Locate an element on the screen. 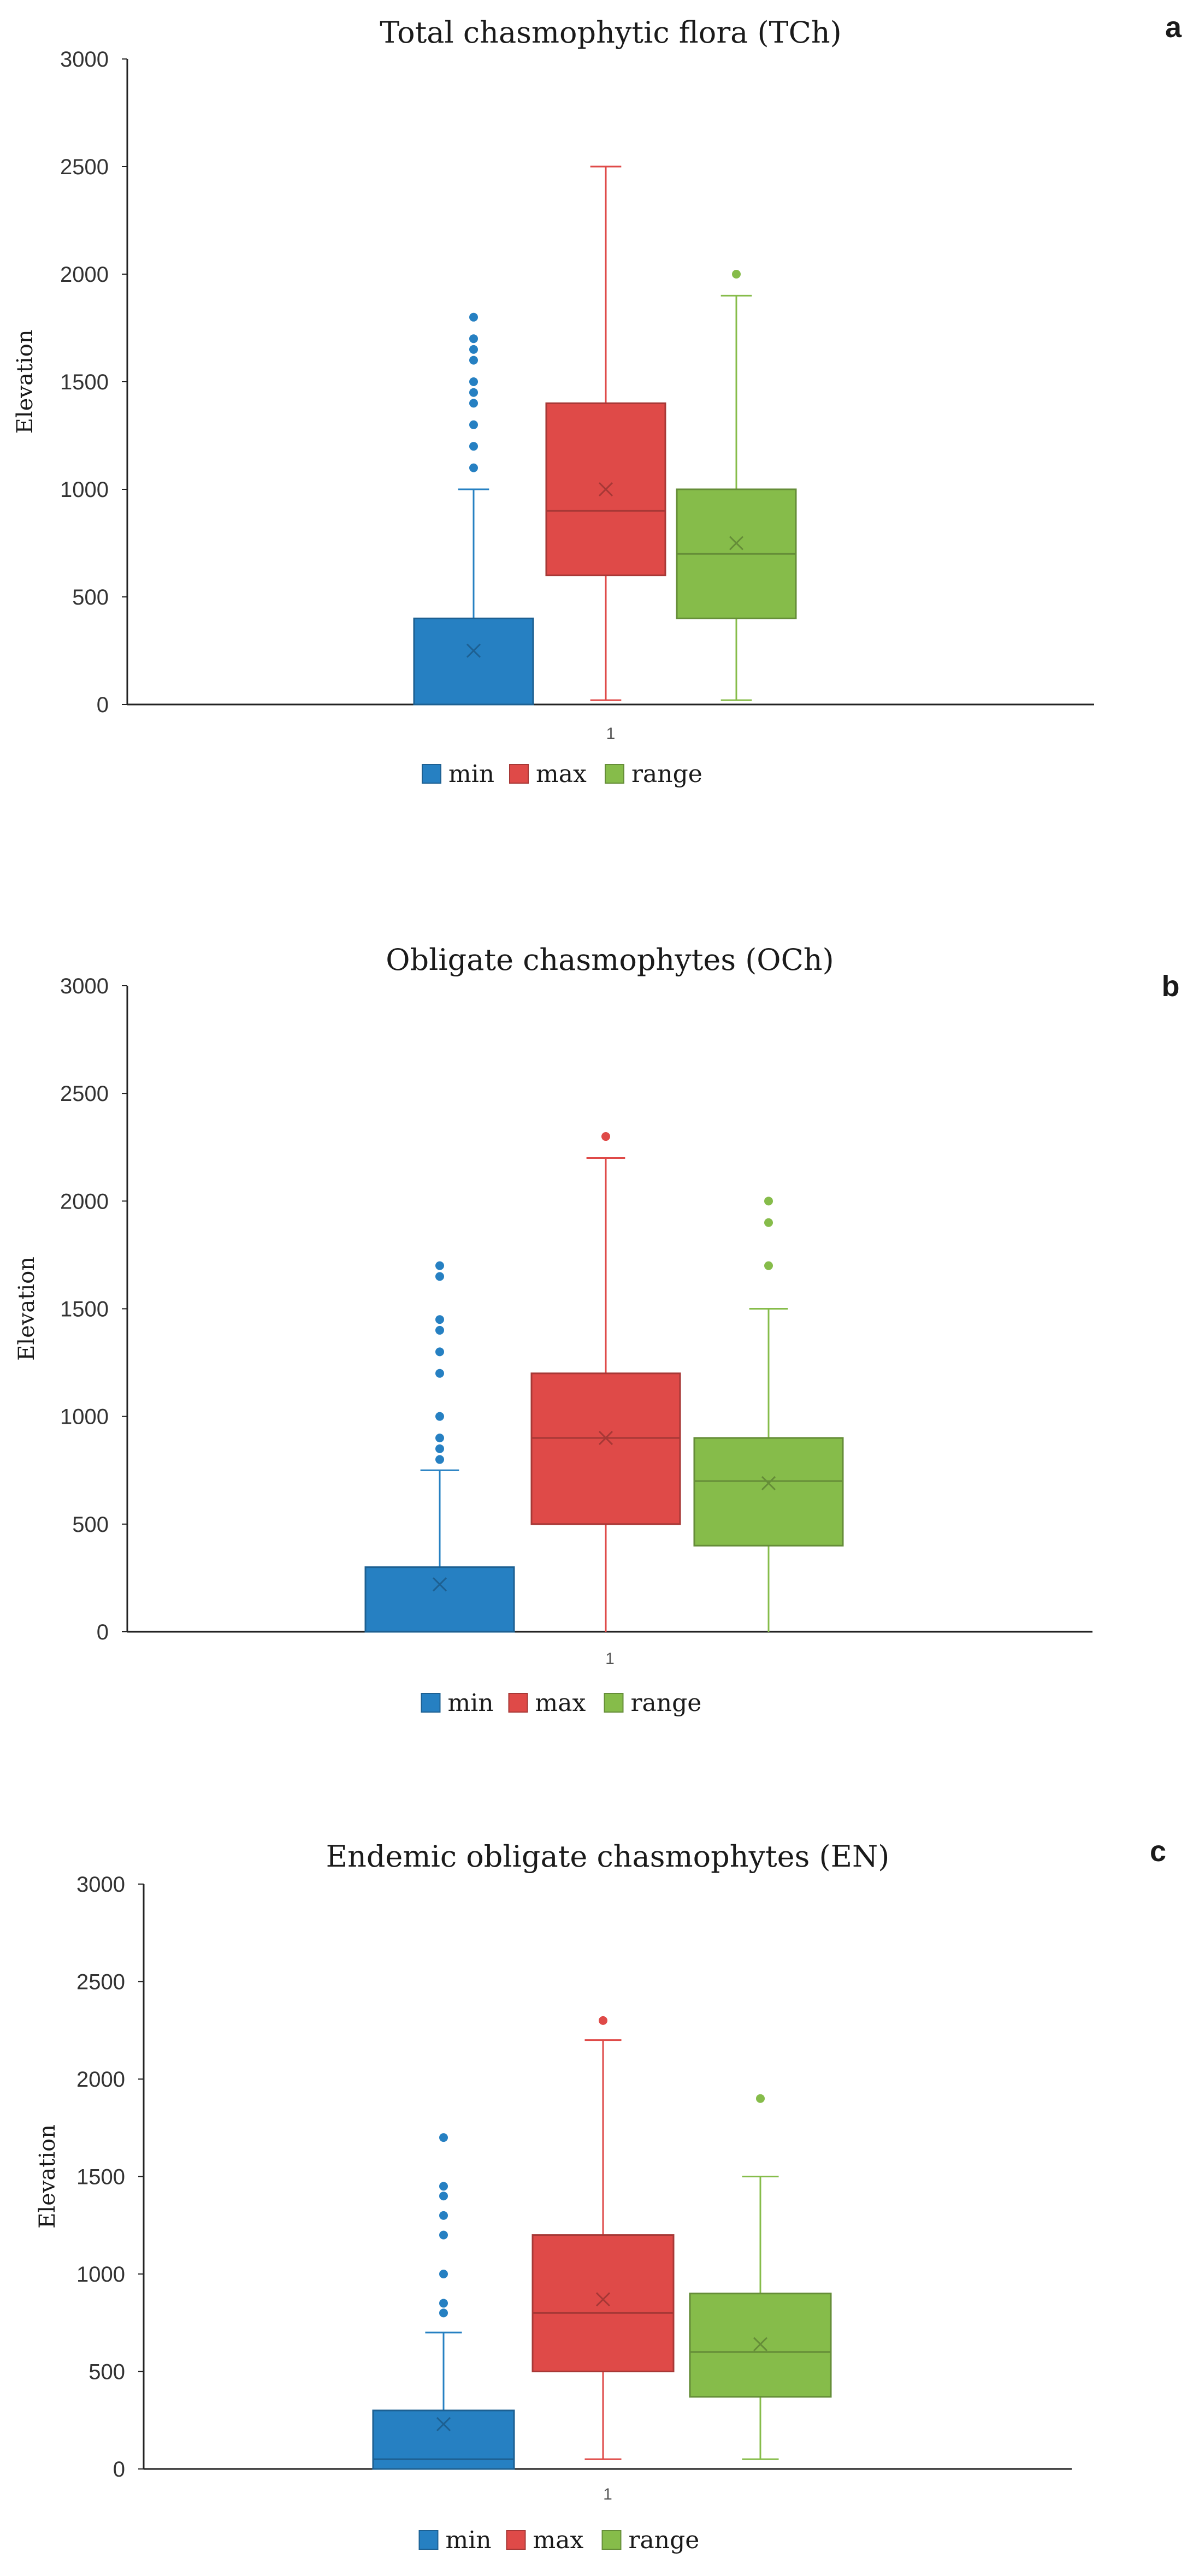 The width and height of the screenshot is (1199, 2576). box-range is located at coordinates (769, 1492).